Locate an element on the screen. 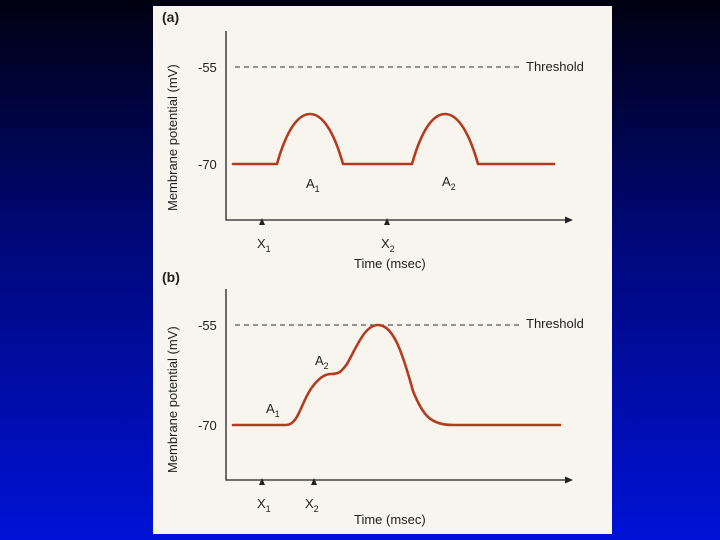 The image size is (720, 540). panel-a-x2: X2 is located at coordinates (388, 245).